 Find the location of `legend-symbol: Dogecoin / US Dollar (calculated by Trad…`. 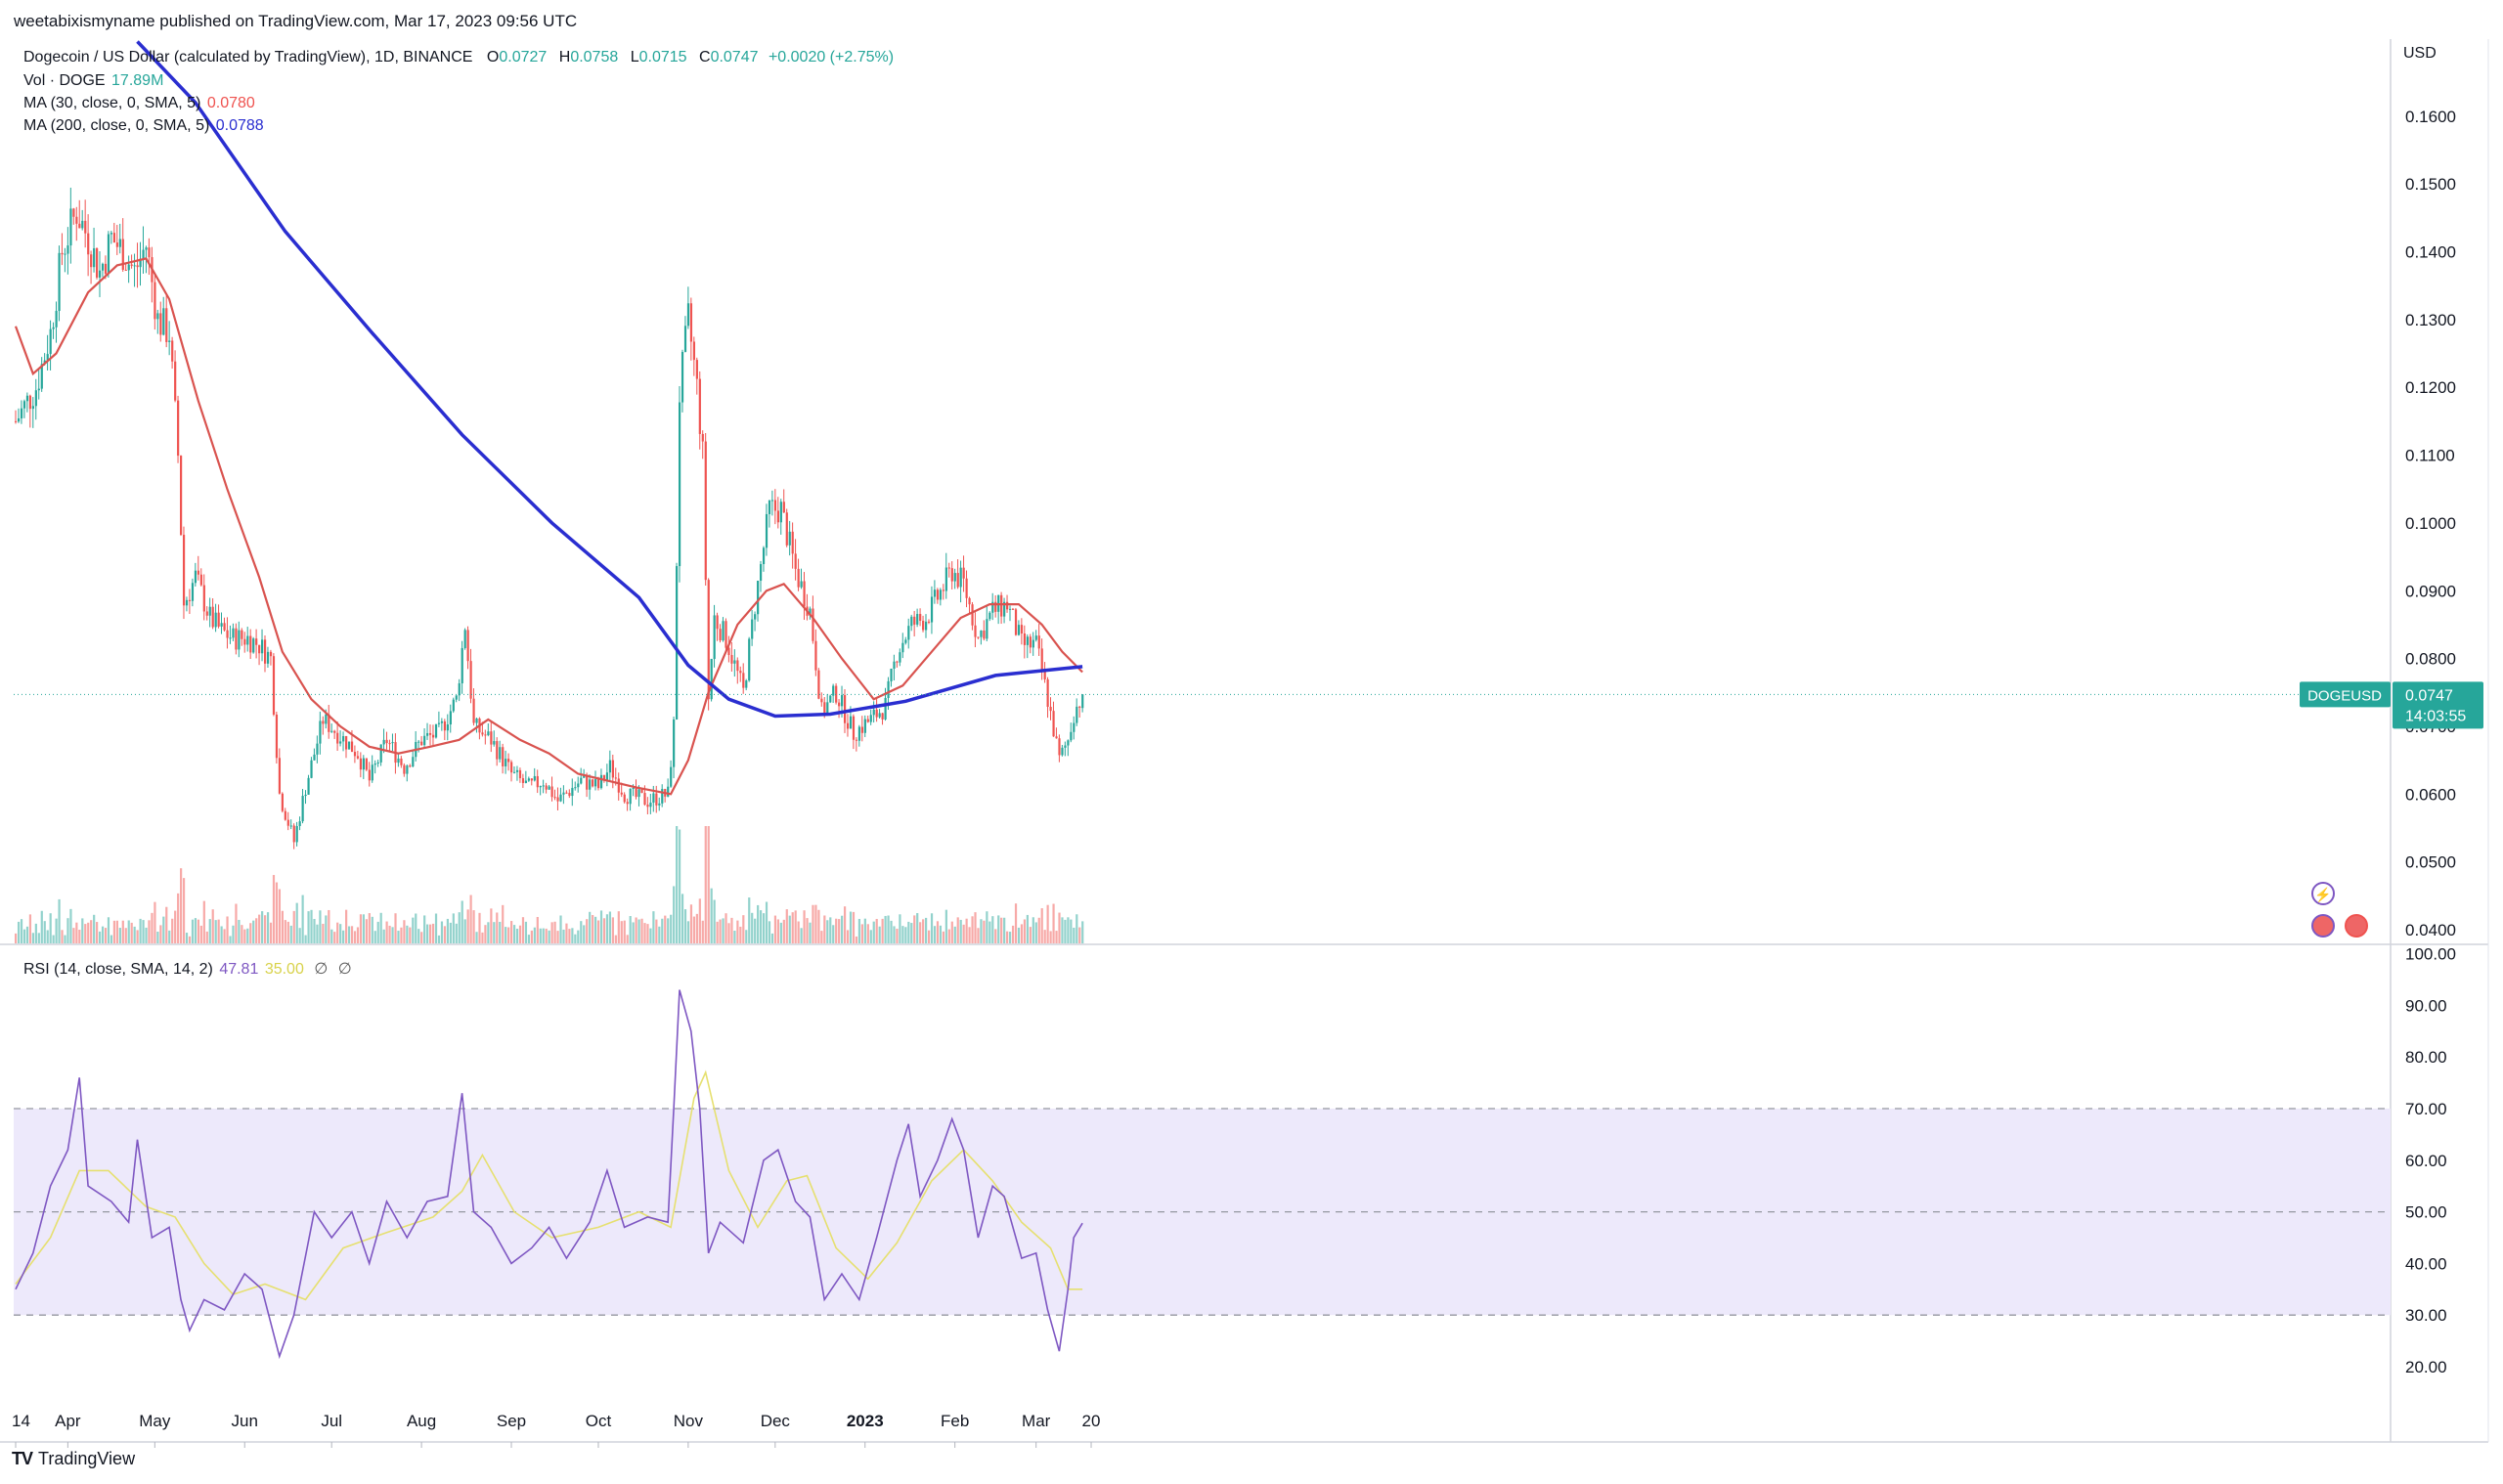

legend-symbol: Dogecoin / US Dollar (calculated by Trad… is located at coordinates (248, 57).